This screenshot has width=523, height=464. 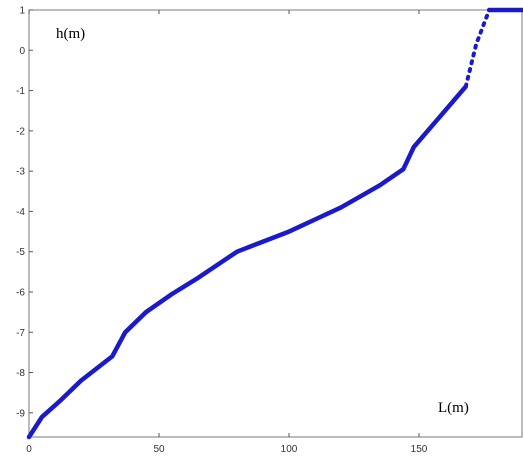 What do you see at coordinates (20, 413) in the screenshot?
I see `y-tick-label: -9` at bounding box center [20, 413].